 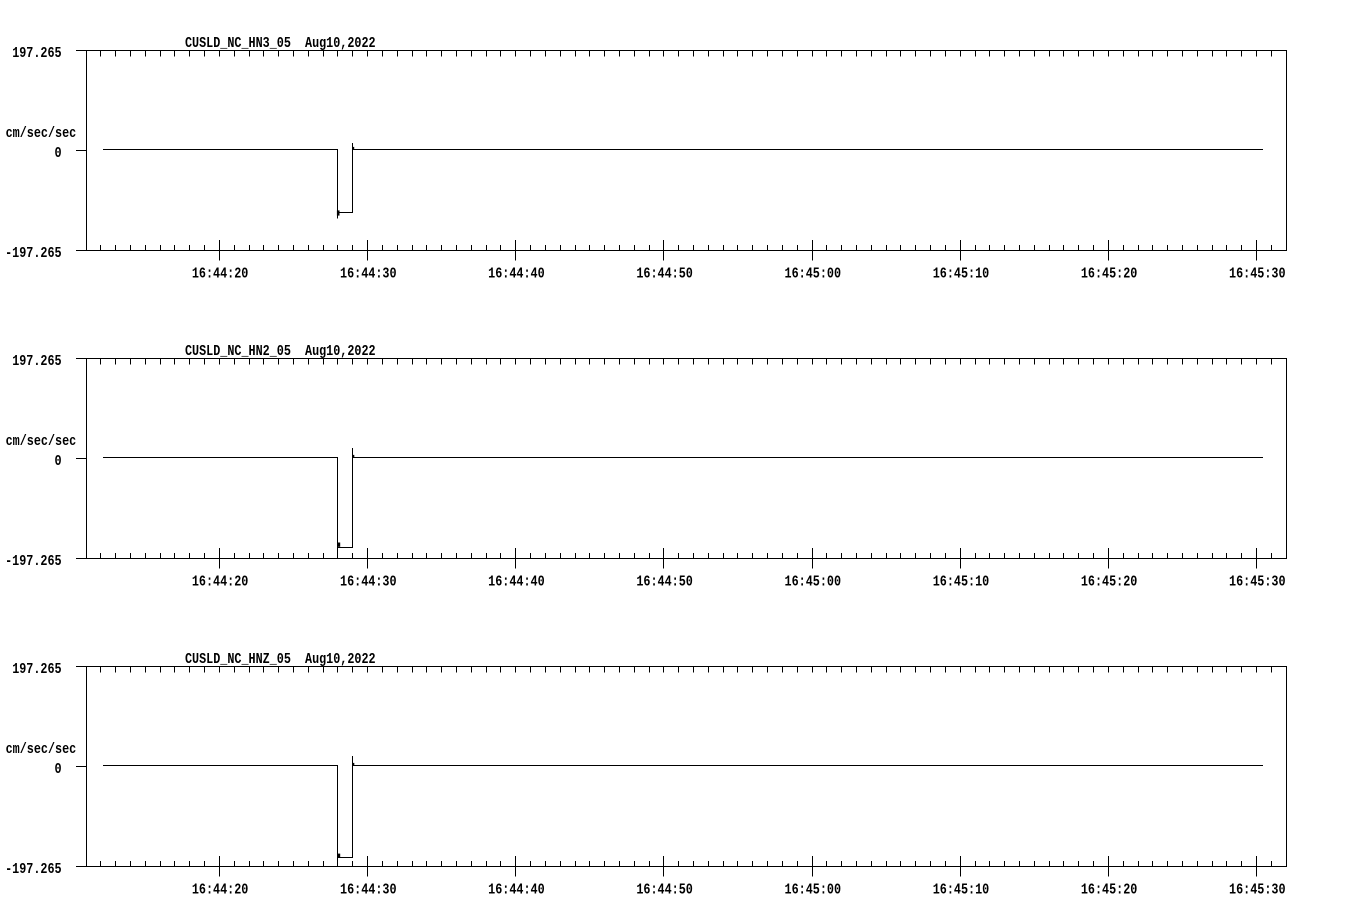 I want to click on svg-text: CUSLD_NC_HN3_05 Aug10,2022, so click(x=280, y=43).